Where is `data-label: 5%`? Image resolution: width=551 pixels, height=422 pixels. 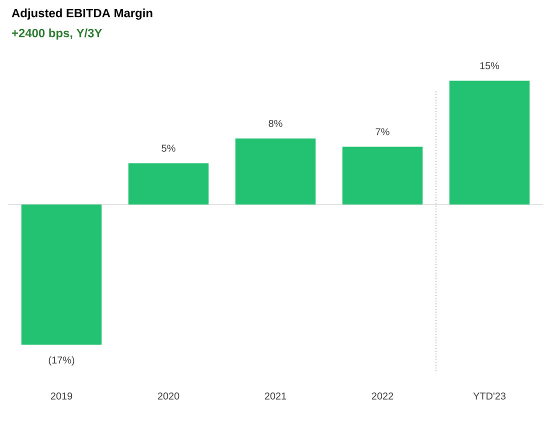 data-label: 5% is located at coordinates (169, 148).